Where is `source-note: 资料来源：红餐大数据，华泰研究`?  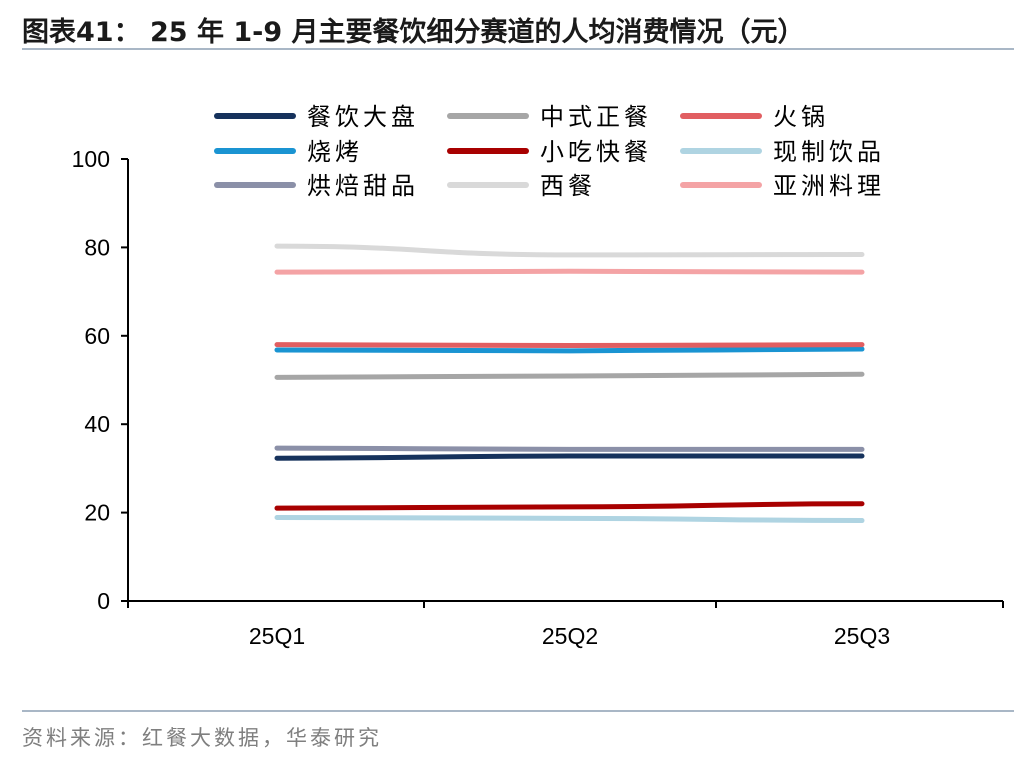 source-note: 资料来源：红餐大数据，华泰研究 is located at coordinates (202, 738).